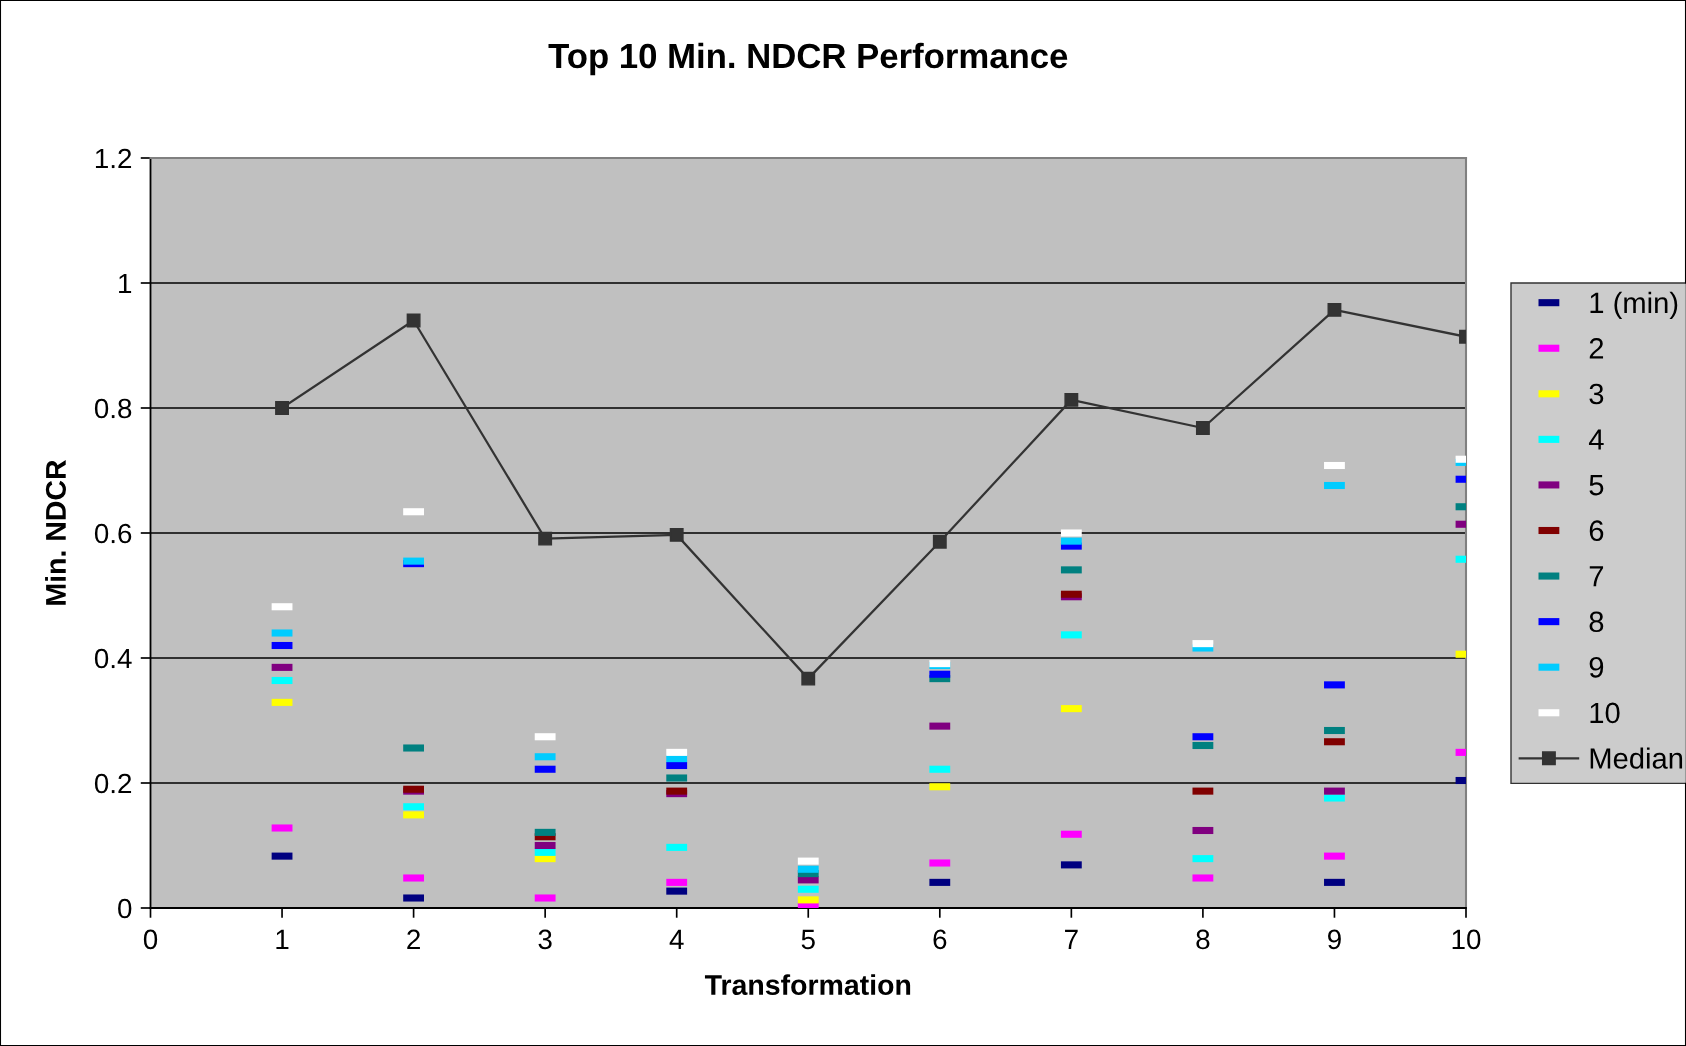 The image size is (1686, 1046). Describe the element at coordinates (113, 658) in the screenshot. I see `y-tick-label: 0.4` at that location.